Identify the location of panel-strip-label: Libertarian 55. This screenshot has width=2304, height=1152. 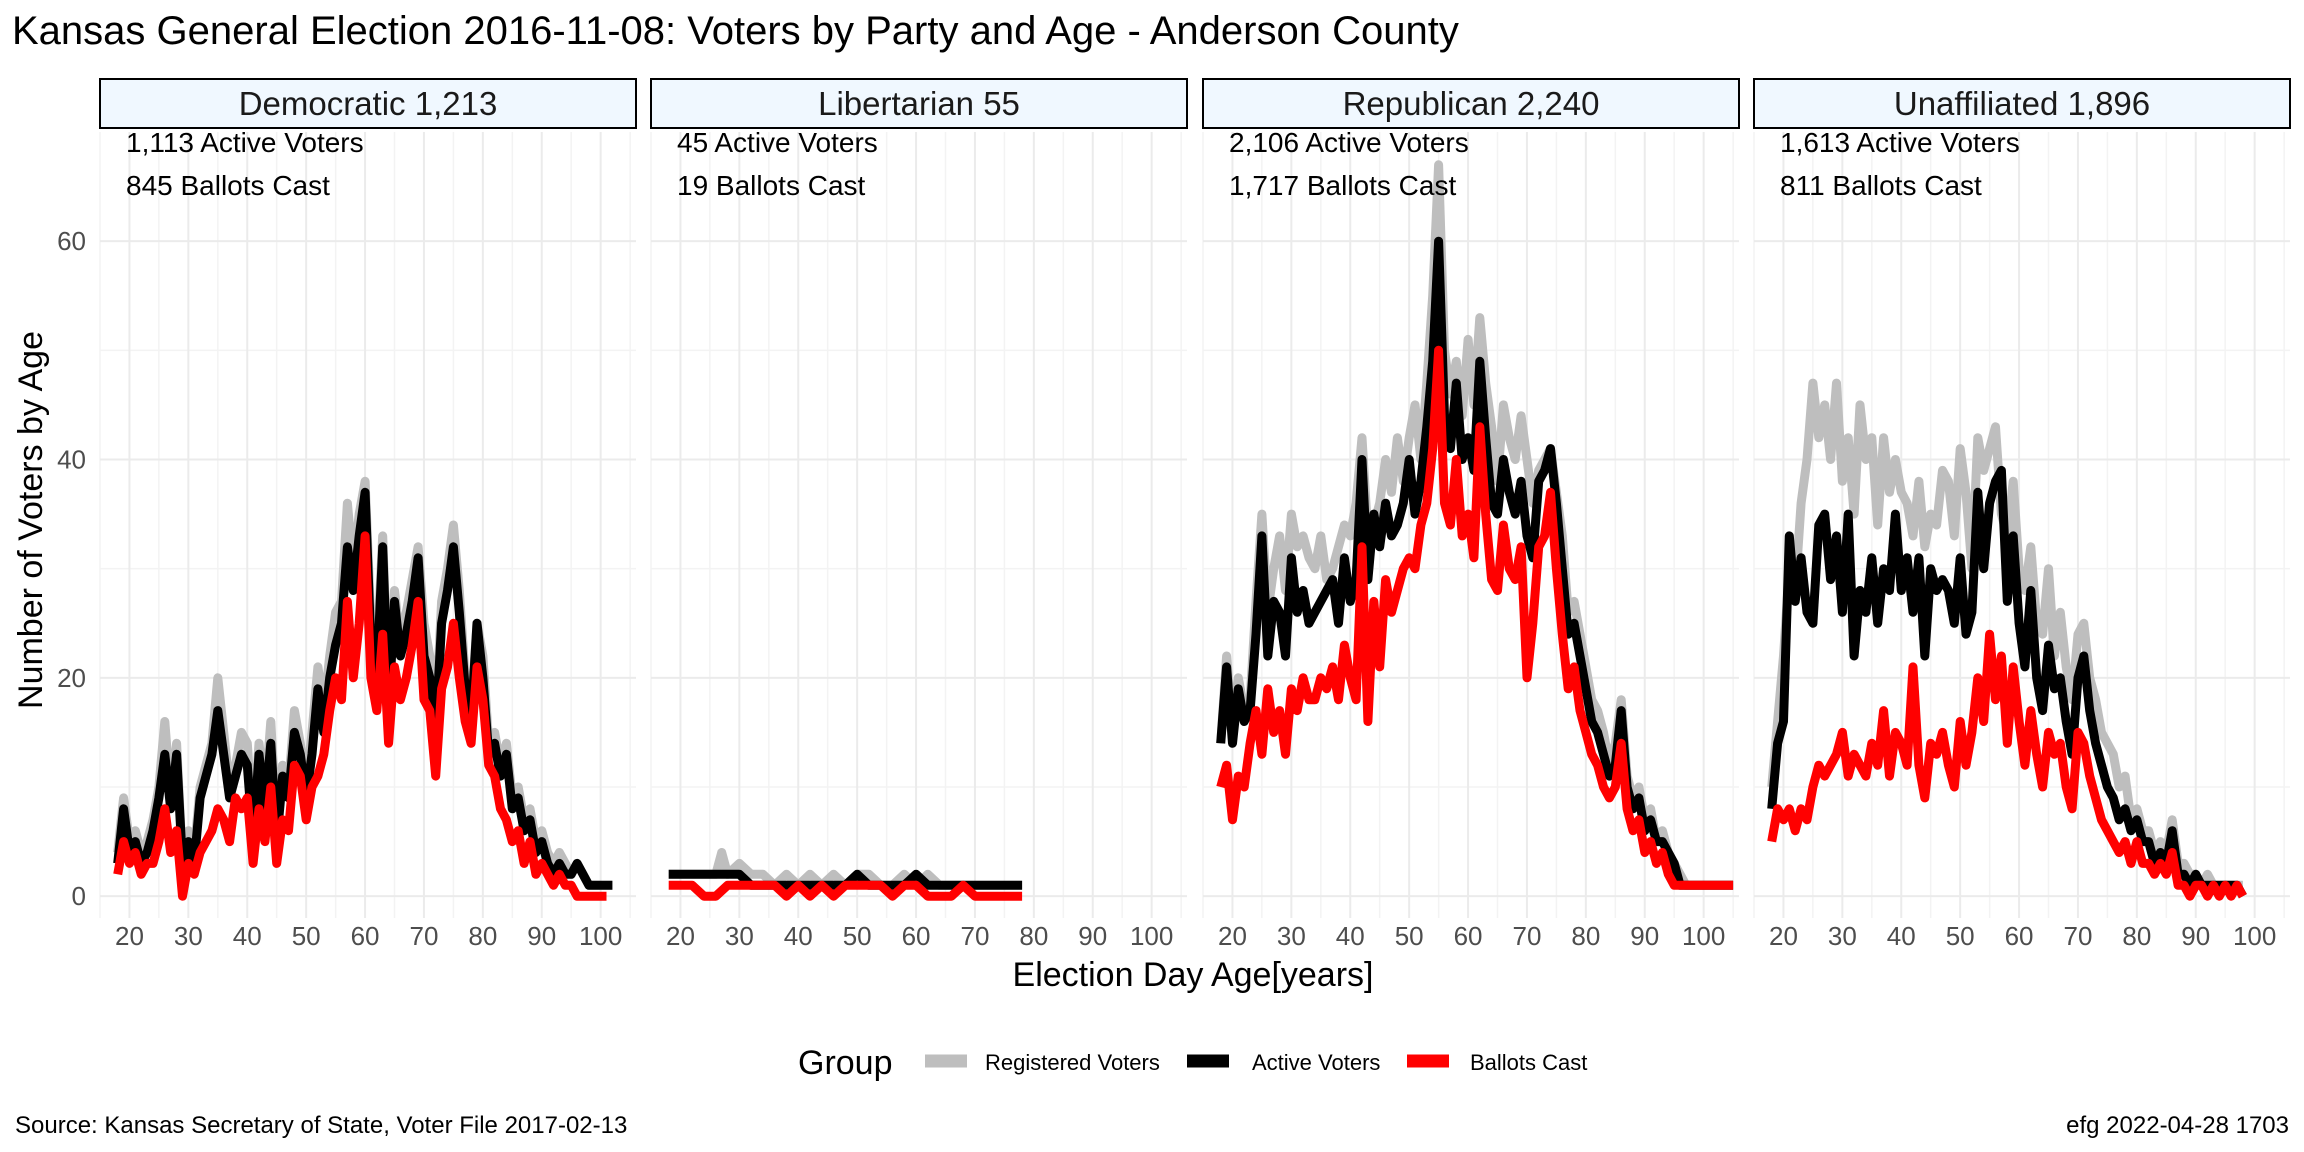
(919, 103).